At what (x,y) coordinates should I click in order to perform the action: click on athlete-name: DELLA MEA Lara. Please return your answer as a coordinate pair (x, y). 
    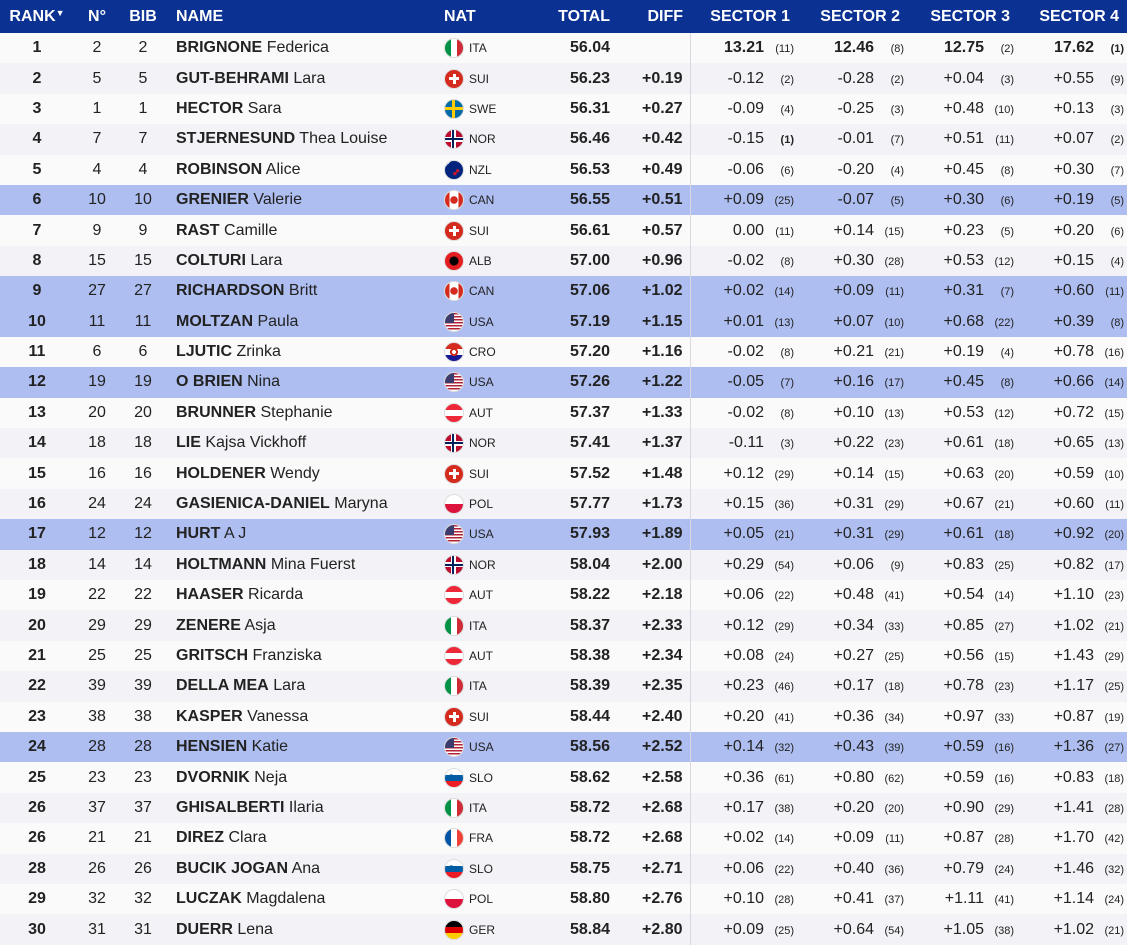
    Looking at the image, I should click on (299, 686).